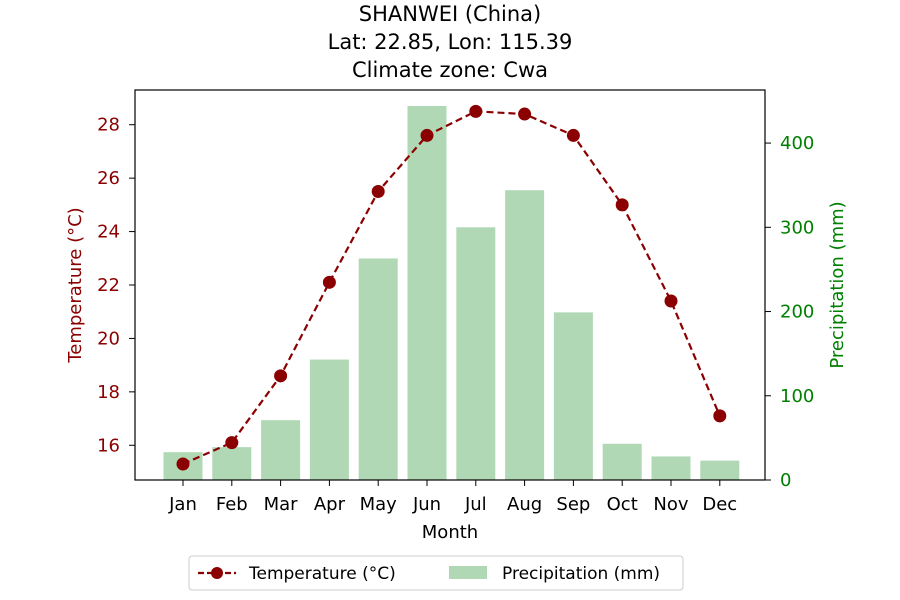 The image size is (900, 600). I want to click on right-tick-label: 0, so click(785, 480).